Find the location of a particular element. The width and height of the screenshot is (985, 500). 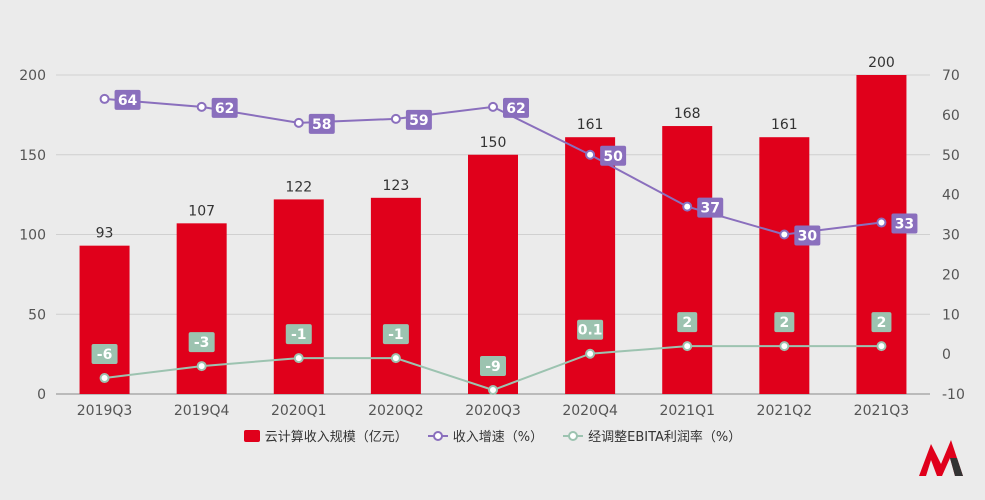

data-label: 30 is located at coordinates (808, 237).